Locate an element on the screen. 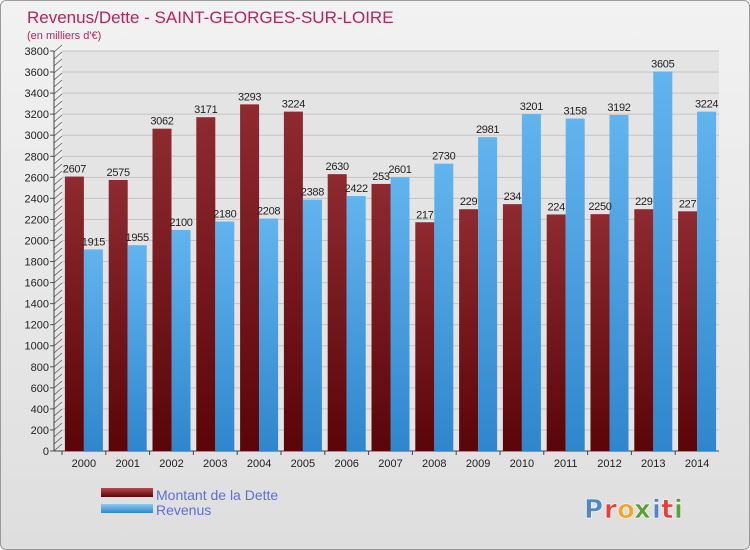 The height and width of the screenshot is (550, 750). x-tick-label: 2001 is located at coordinates (127, 464).